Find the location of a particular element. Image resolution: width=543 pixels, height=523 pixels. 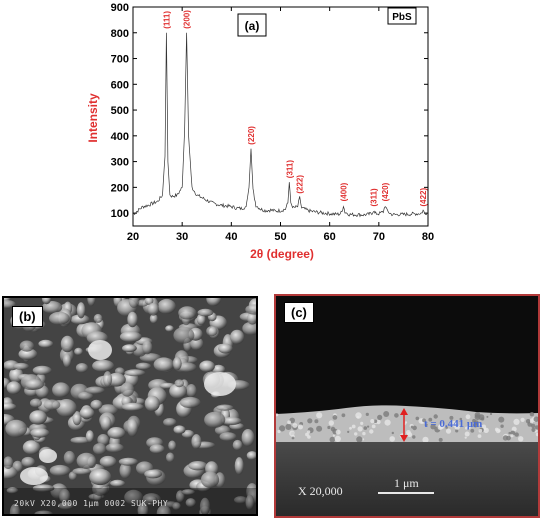

sem-info-bar: 20kV X20,000 1μm 0002 SUK-PHY is located at coordinates (91, 503).